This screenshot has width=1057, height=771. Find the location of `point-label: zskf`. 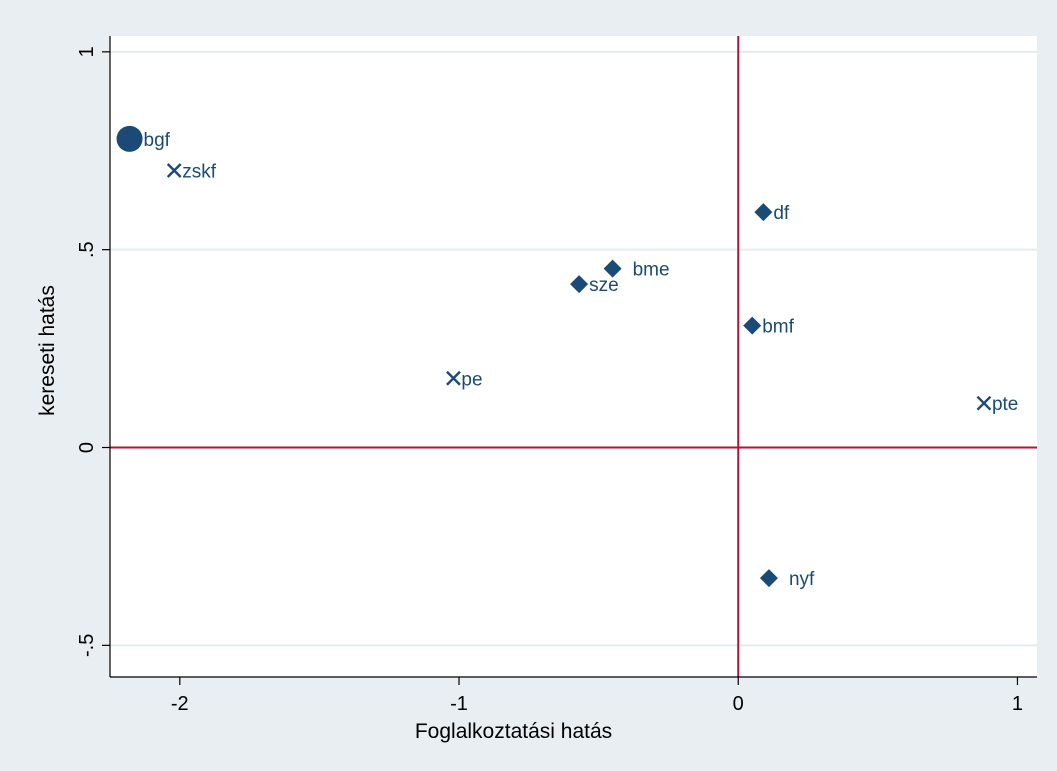

point-label: zskf is located at coordinates (199, 172).